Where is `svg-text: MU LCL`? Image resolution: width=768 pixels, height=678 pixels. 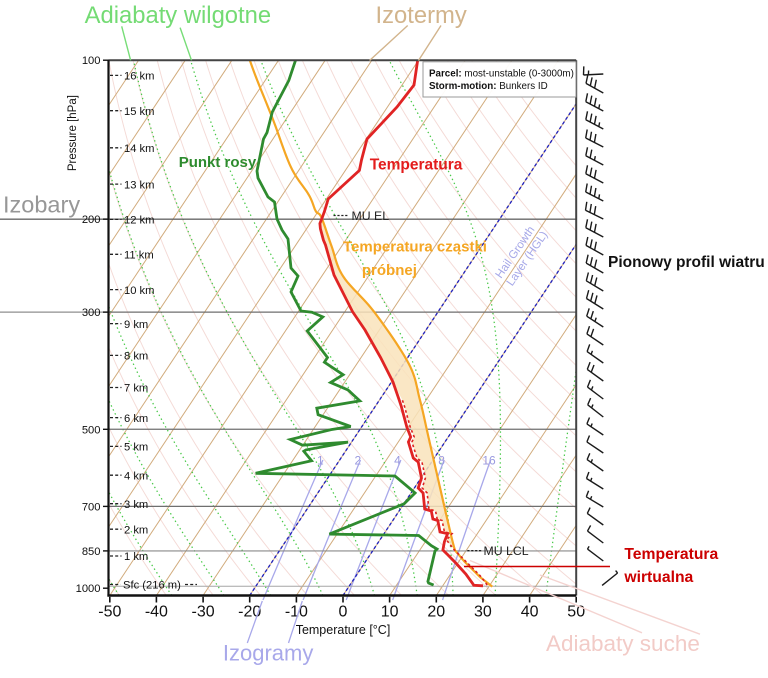
svg-text: MU LCL is located at coordinates (506, 551).